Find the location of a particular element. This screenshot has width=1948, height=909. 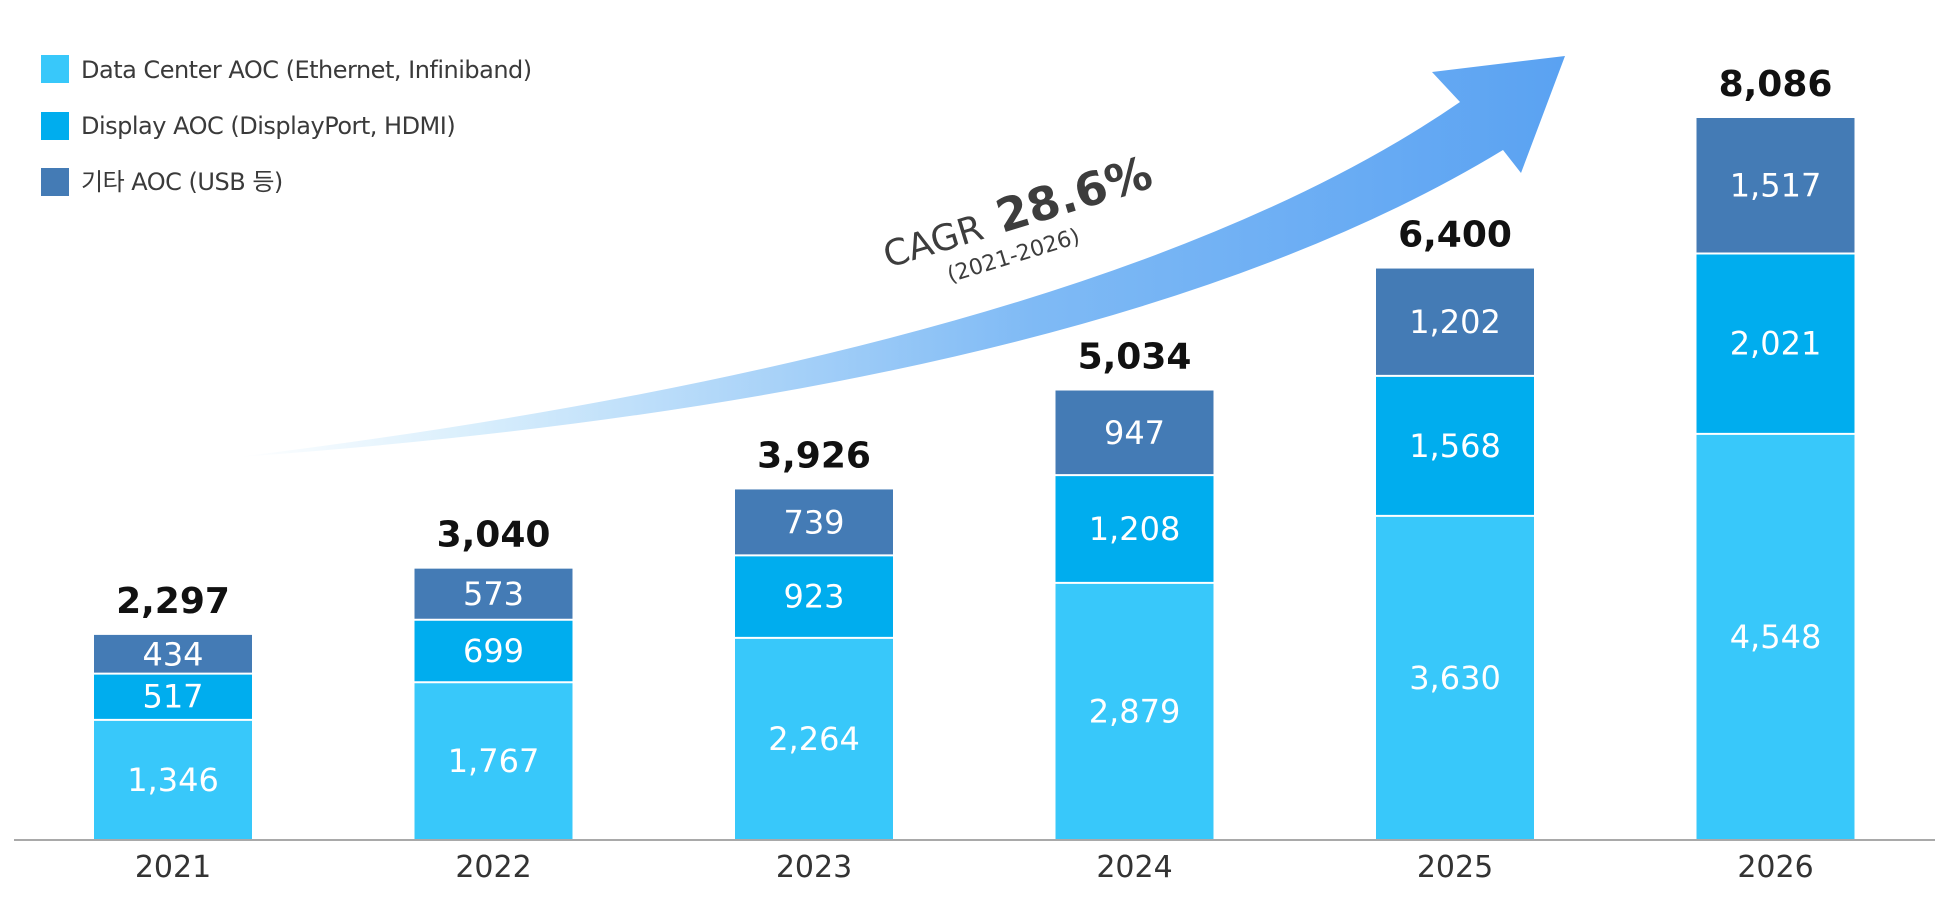

label-data-center-2025: 3,630 is located at coordinates (1455, 678).